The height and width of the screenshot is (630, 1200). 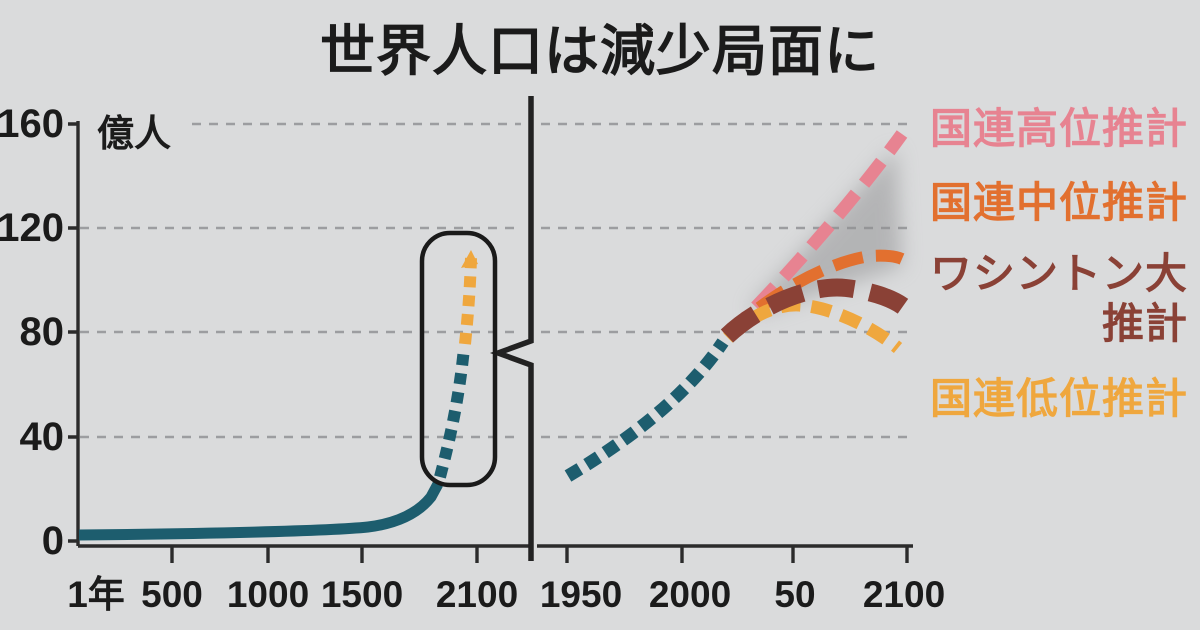 I want to click on legend-un-low: 国連低位推計, so click(x=1058, y=398).